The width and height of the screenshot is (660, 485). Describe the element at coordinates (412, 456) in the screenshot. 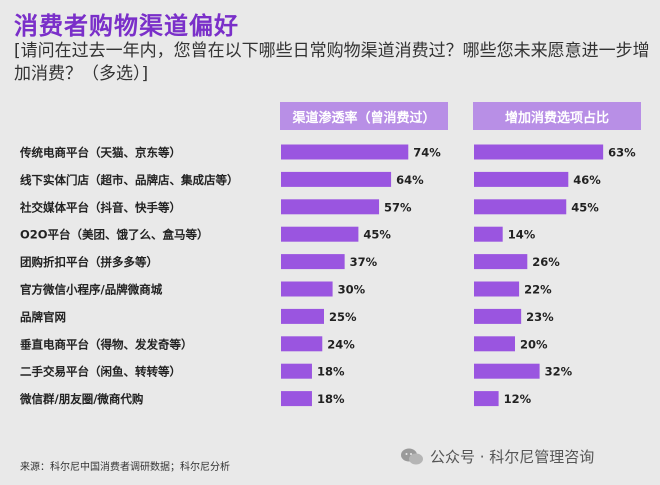

I see `wechat-icon` at that location.